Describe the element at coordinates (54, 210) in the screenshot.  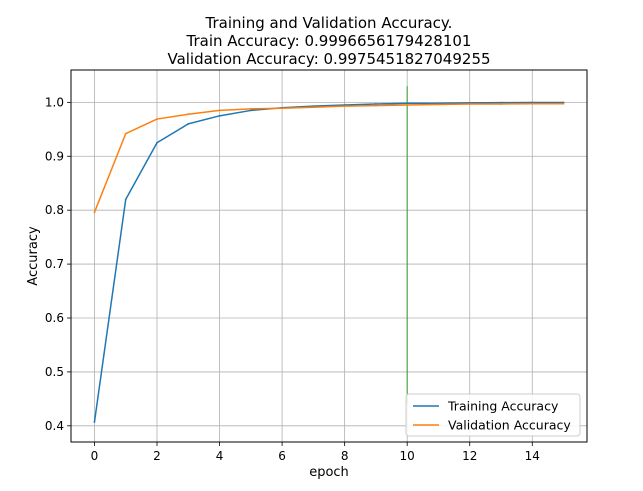
I see `y-tick-label: 0.8` at that location.